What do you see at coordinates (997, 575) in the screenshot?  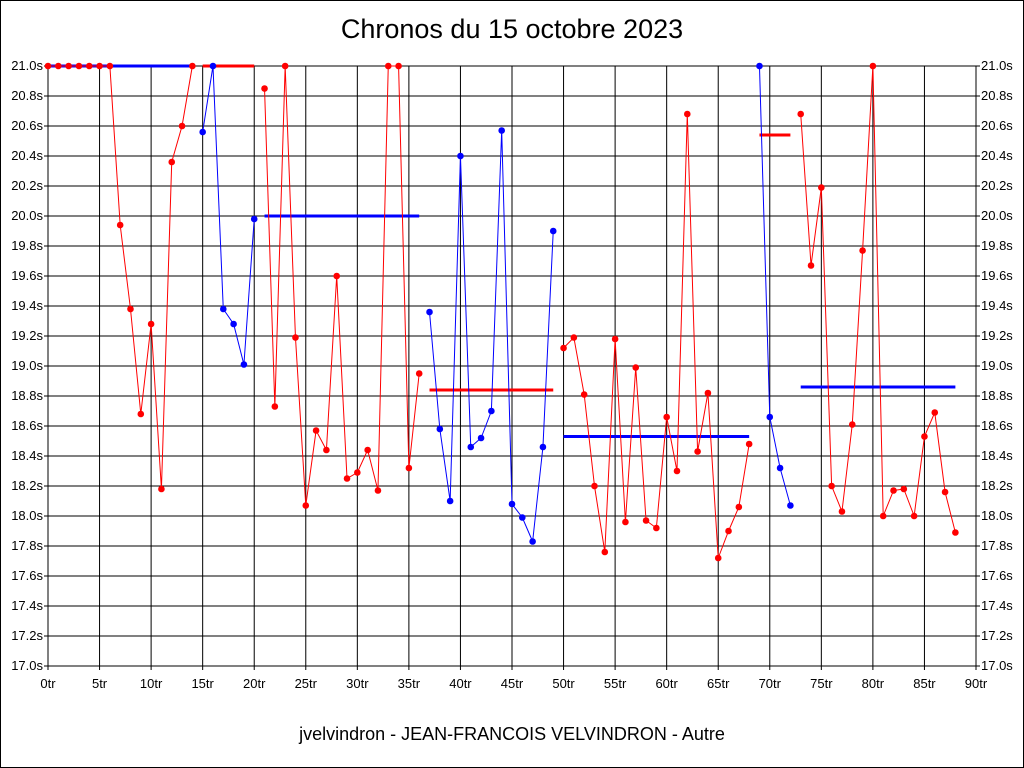 I see `y-tick-label-right: 17.6s` at bounding box center [997, 575].